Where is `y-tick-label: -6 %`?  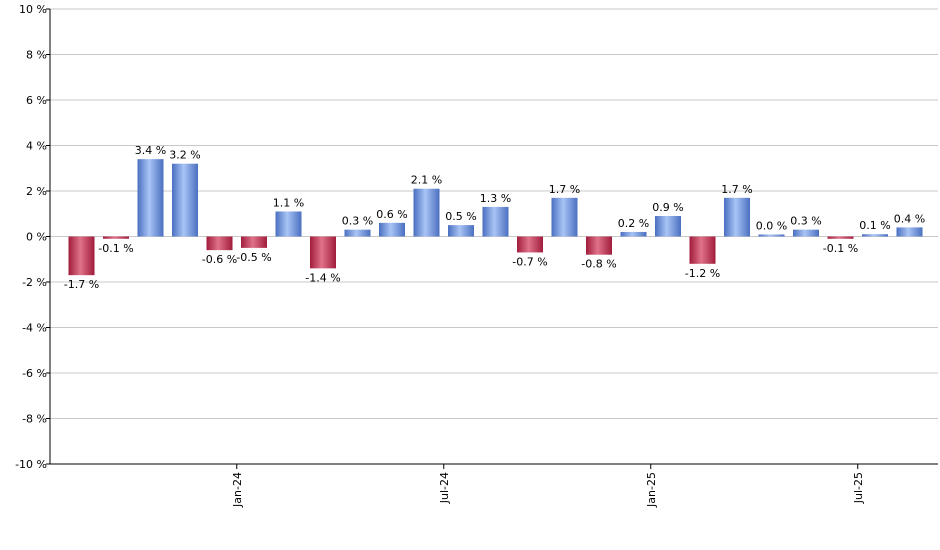
y-tick-label: -6 % is located at coordinates (34, 373).